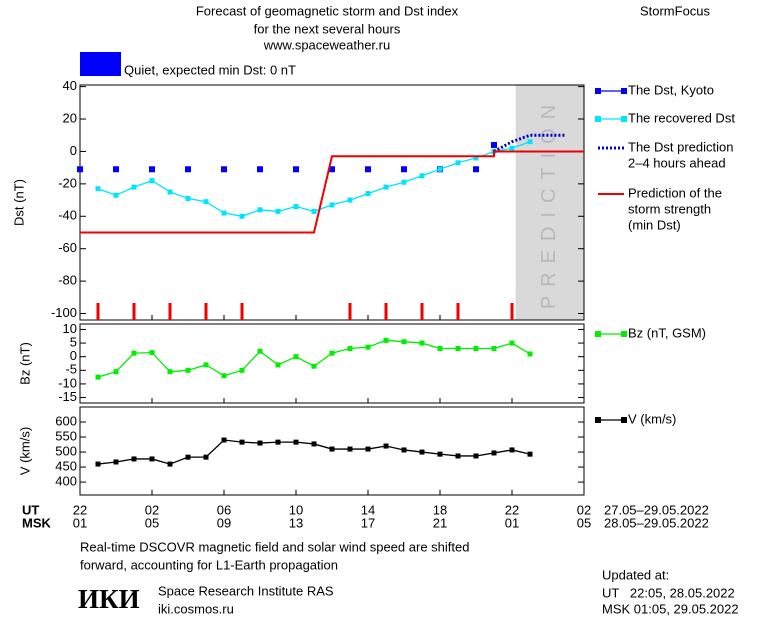  I want to click on status-text: Quiet, expected min Dst: 0 nT, so click(210, 69).